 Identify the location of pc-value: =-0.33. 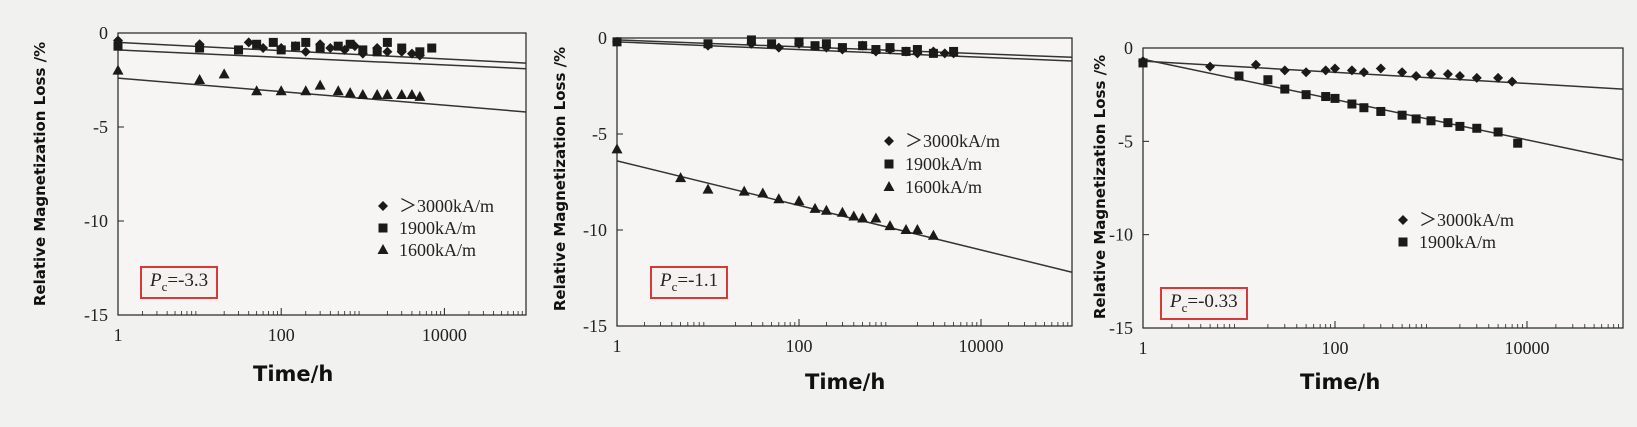
(1212, 301).